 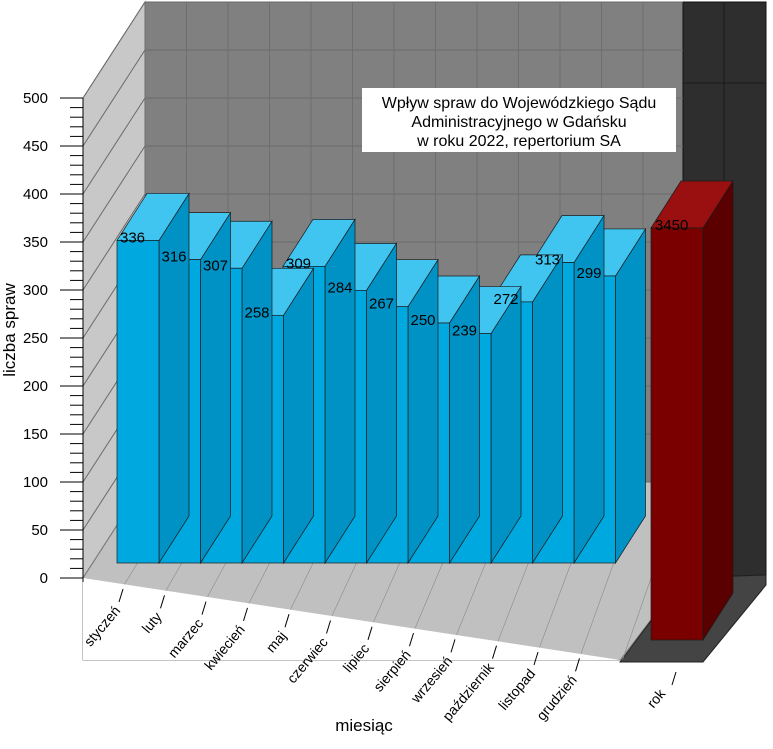 I want to click on y-tick-label: 150, so click(x=35, y=434).